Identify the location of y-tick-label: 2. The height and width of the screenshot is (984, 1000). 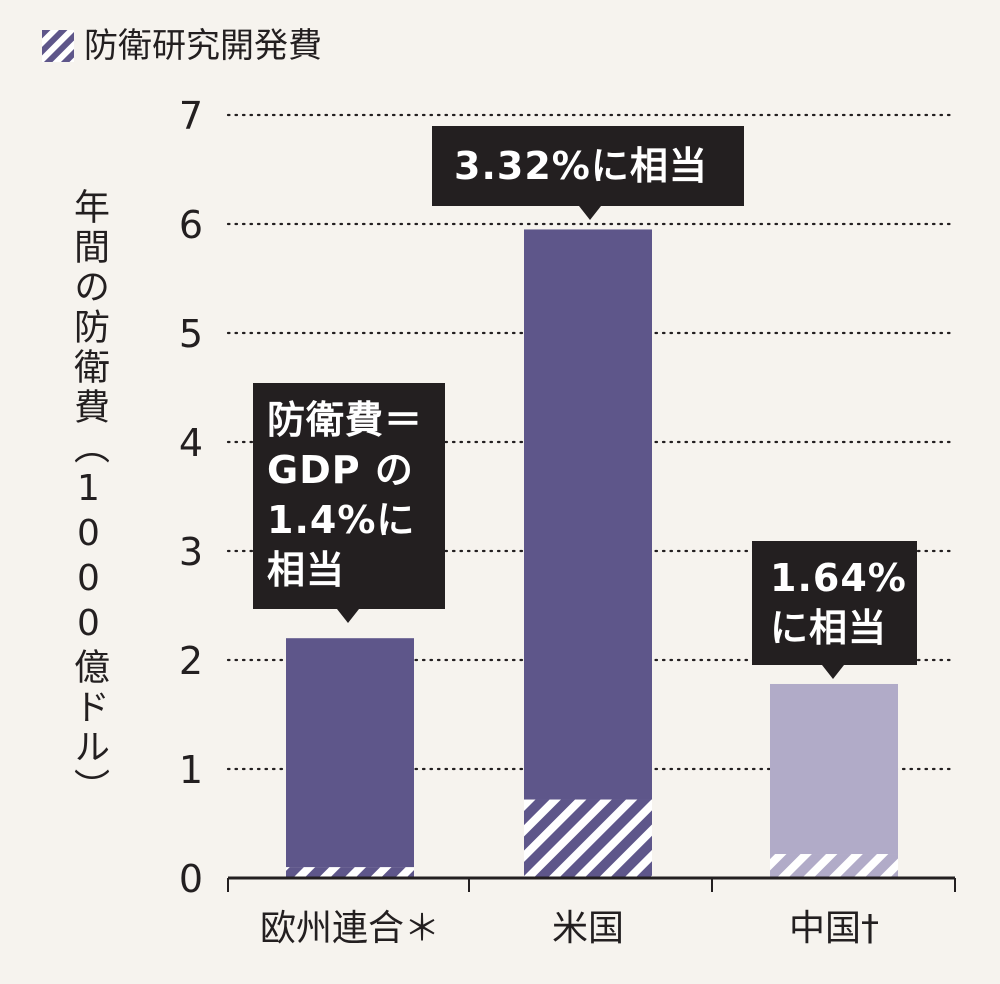
(191, 661).